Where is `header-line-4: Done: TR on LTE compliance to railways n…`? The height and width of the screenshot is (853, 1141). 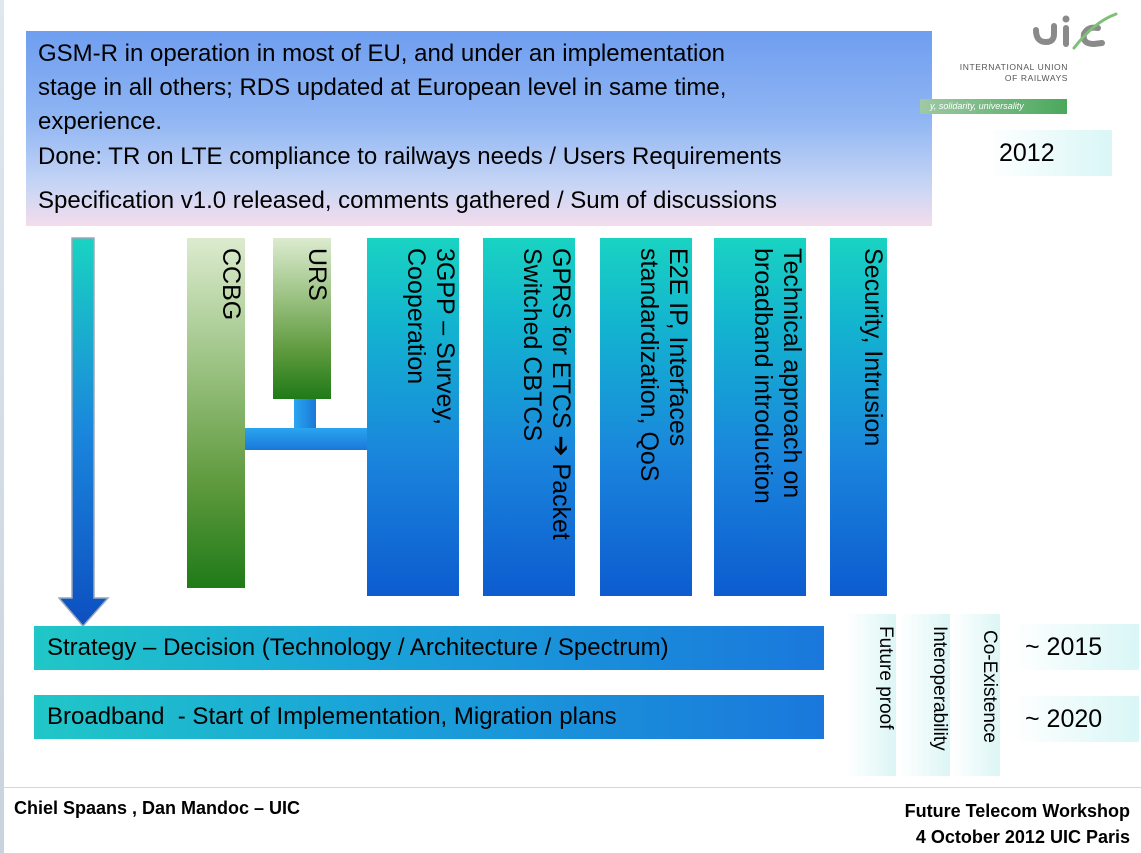
header-line-4: Done: TR on LTE compliance to railways n… is located at coordinates (410, 156).